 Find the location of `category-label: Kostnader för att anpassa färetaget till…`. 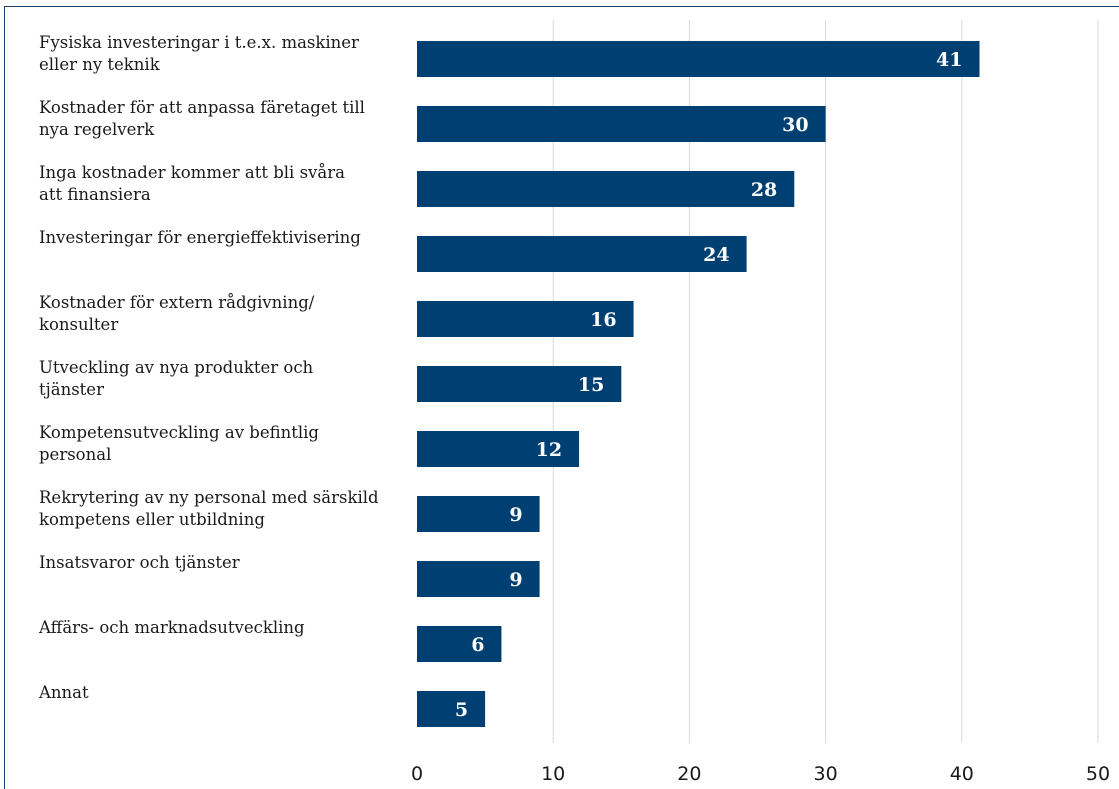

category-label: Kostnader för att anpassa färetaget till… is located at coordinates (202, 118).